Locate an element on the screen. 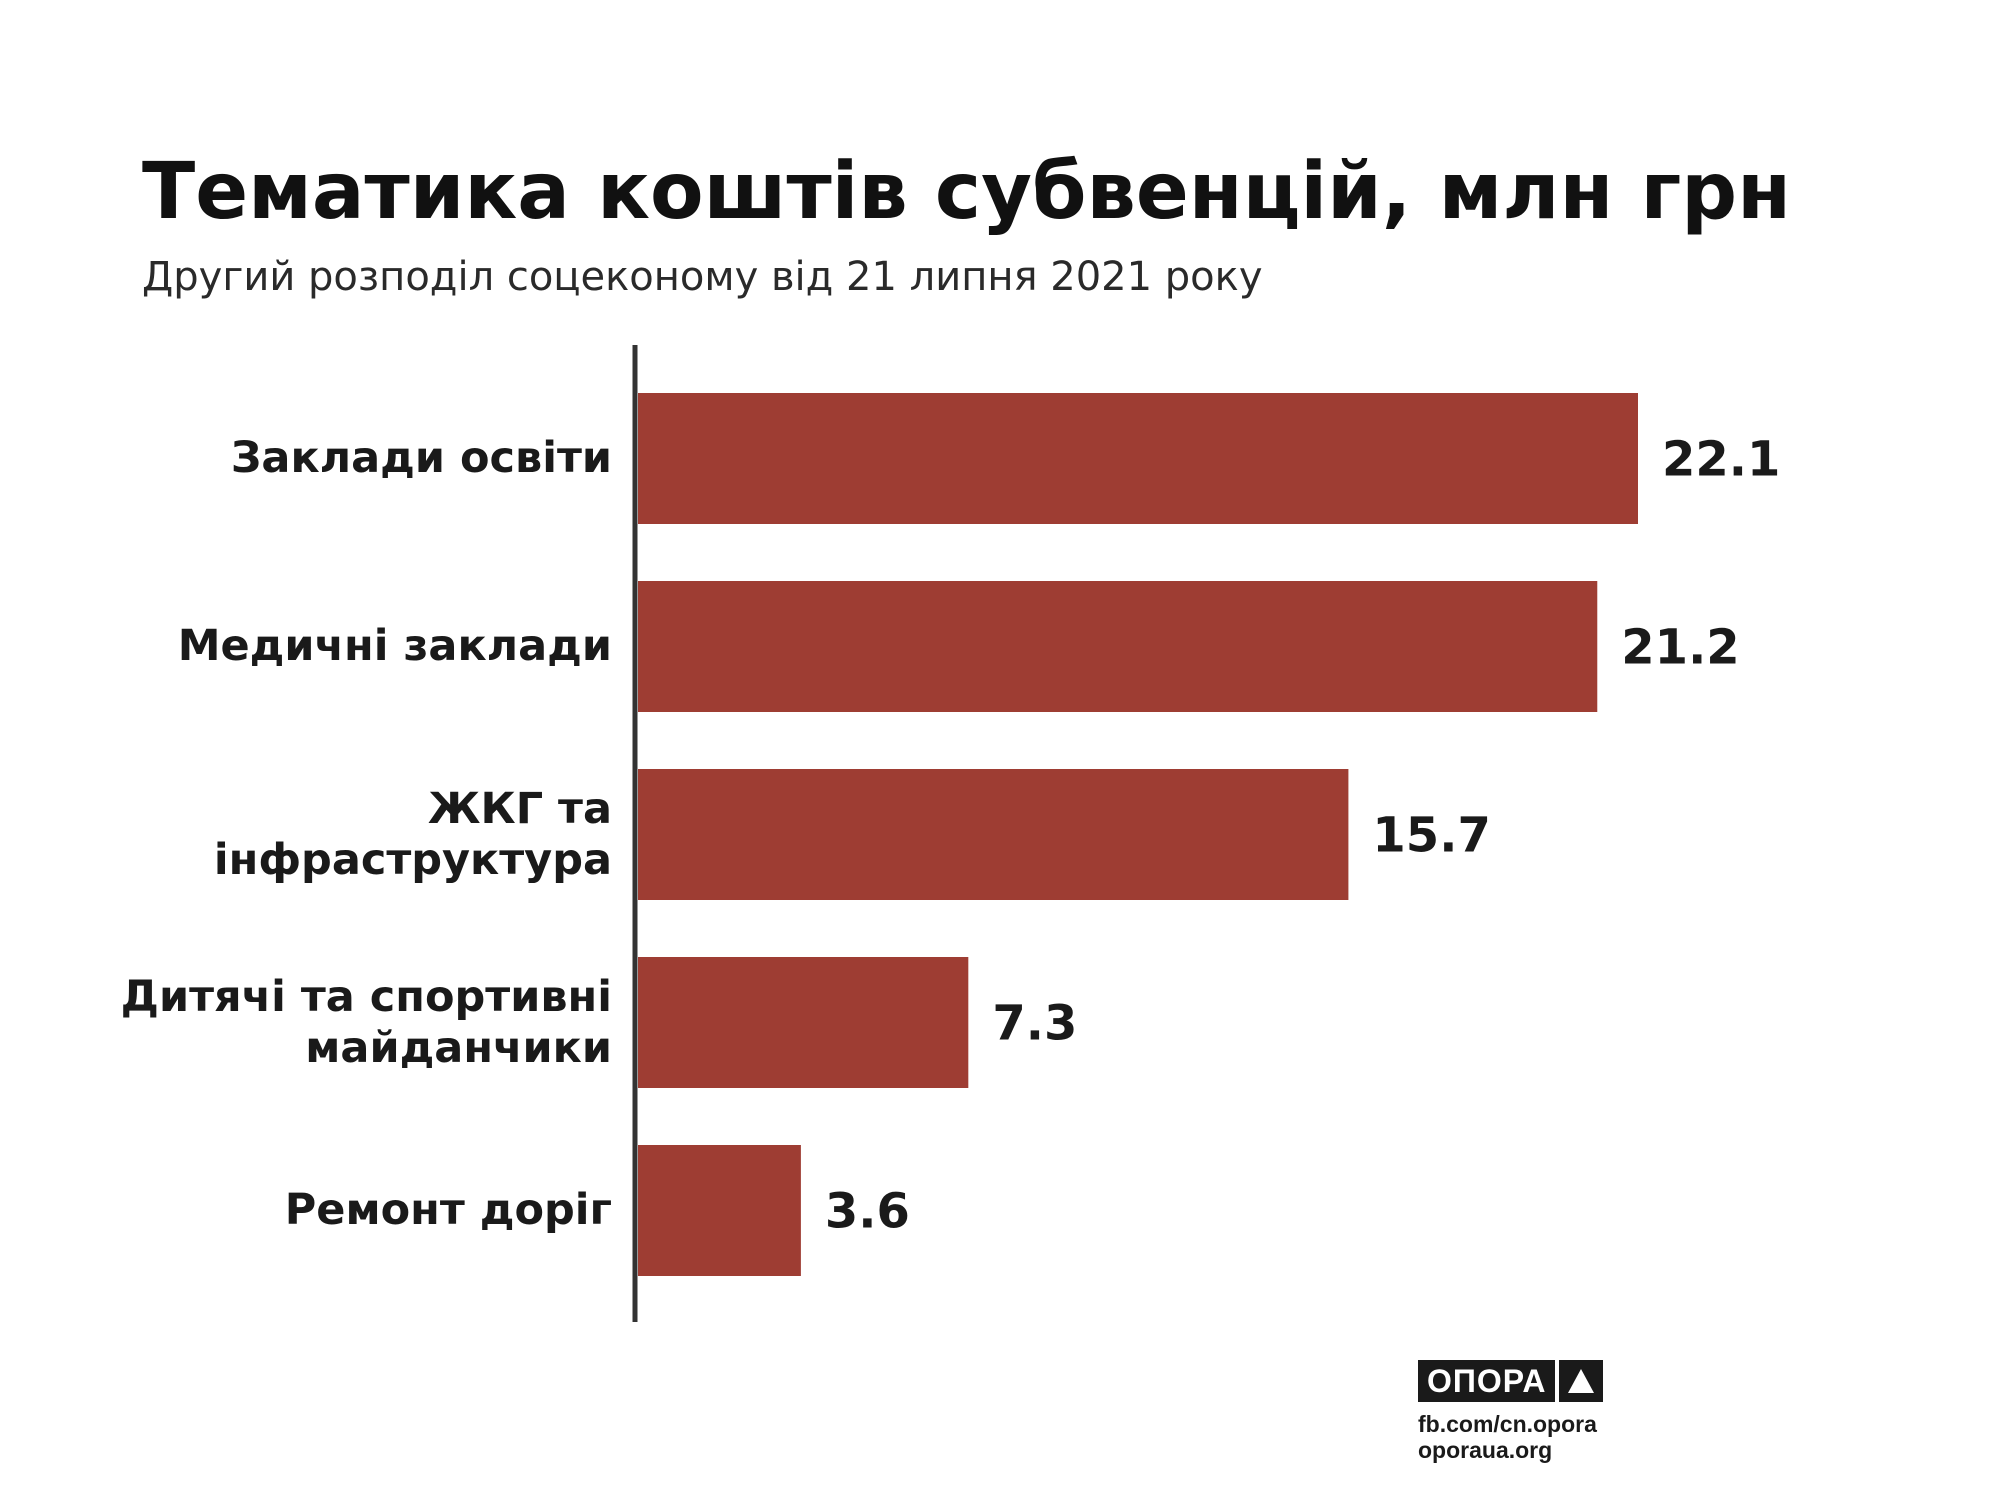 Image resolution: width=2000 pixels, height=1500 pixels. chart-title: Тематика коштів субвенцій, млн грн is located at coordinates (967, 192).